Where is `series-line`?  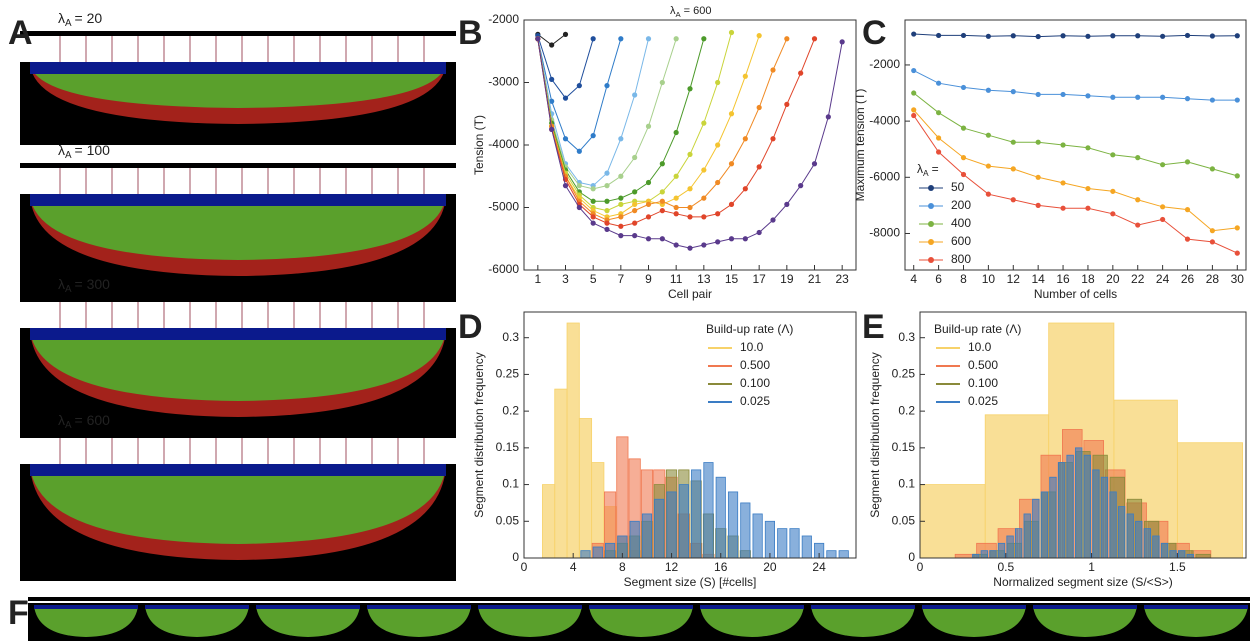
series-line is located at coordinates (1075, 85).